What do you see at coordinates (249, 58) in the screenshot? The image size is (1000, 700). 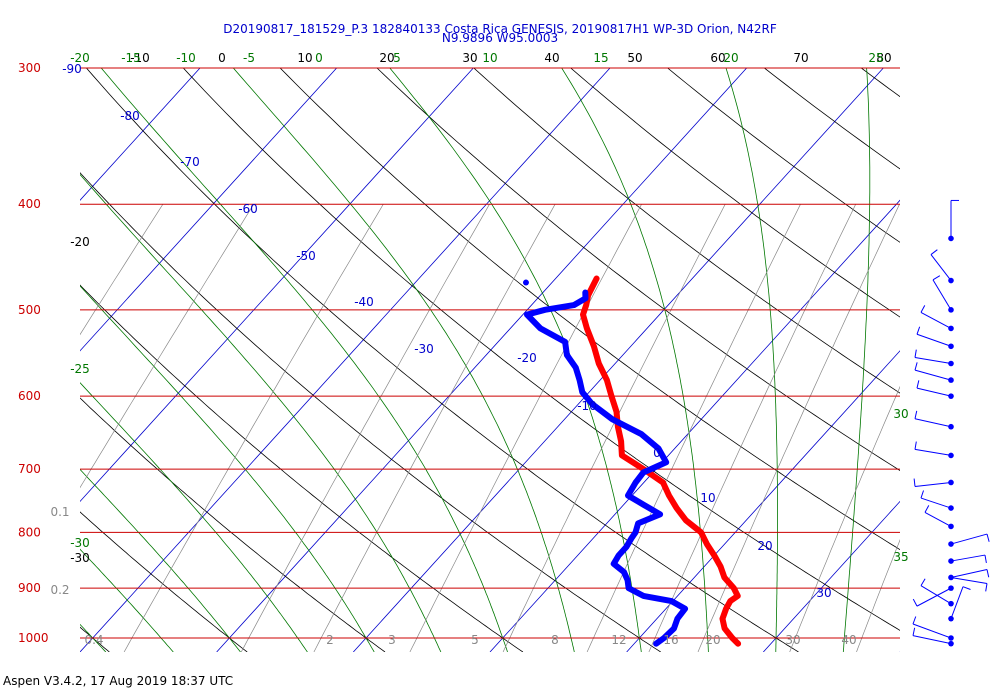 I see `moist-adiabat-label: -5` at bounding box center [249, 58].